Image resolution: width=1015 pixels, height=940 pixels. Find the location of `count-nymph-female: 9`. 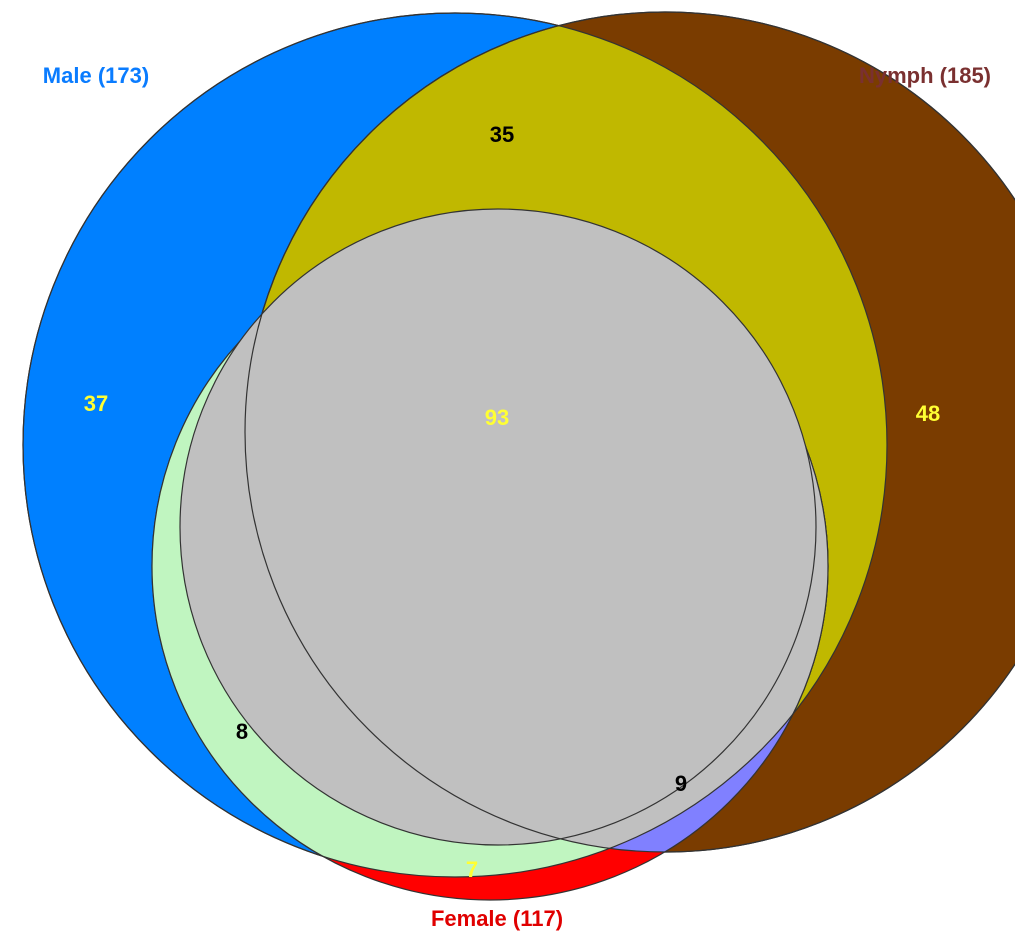

count-nymph-female: 9 is located at coordinates (681, 783).